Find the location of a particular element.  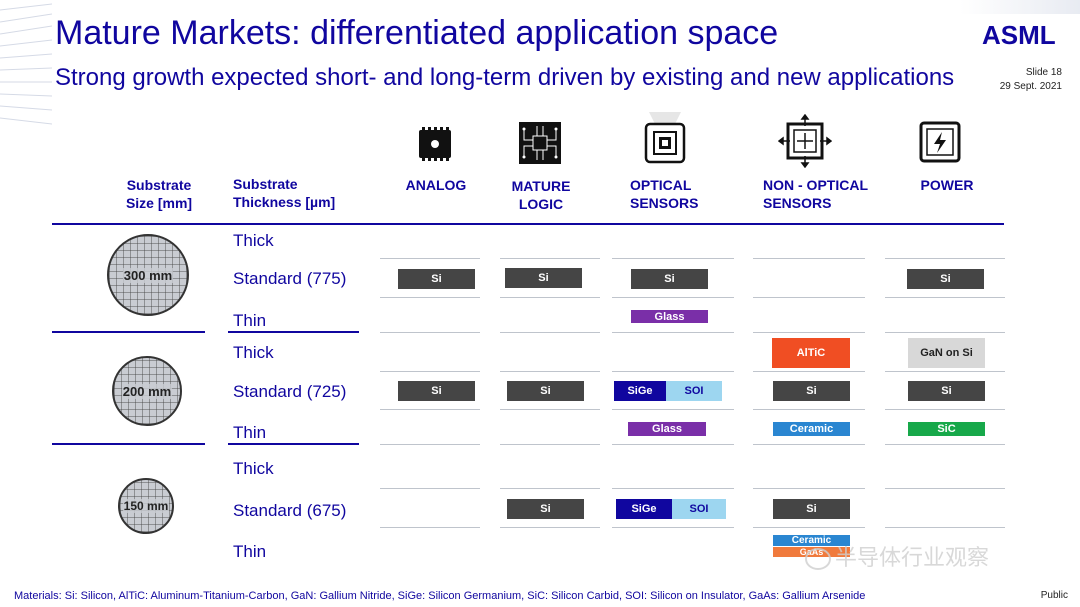

optical-sensor-icon is located at coordinates (665, 139).